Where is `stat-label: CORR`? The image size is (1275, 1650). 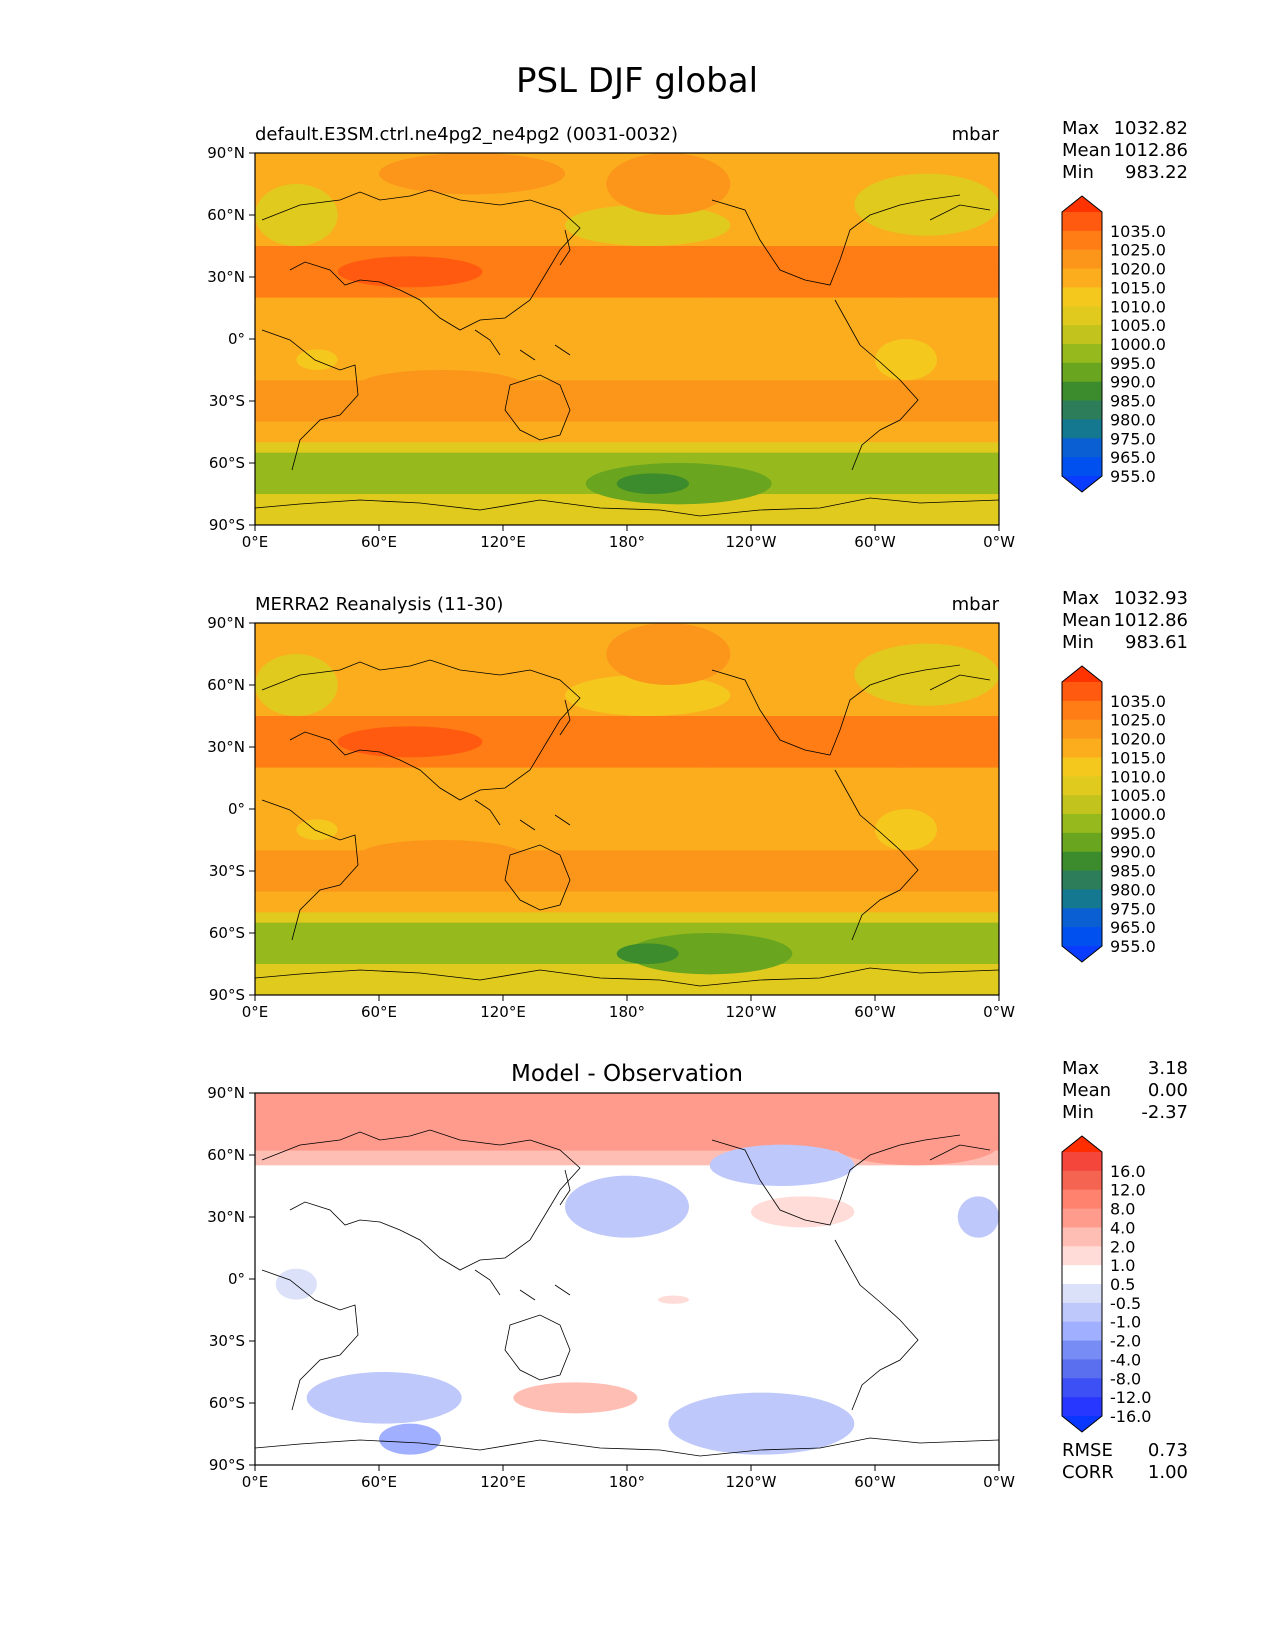 stat-label: CORR is located at coordinates (1088, 1472).